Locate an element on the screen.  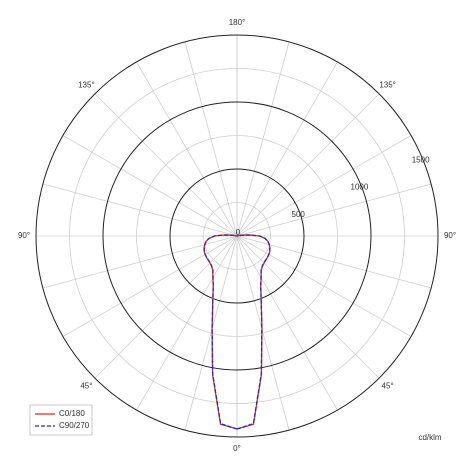
angle-tick-label: 180° is located at coordinates (237, 22).